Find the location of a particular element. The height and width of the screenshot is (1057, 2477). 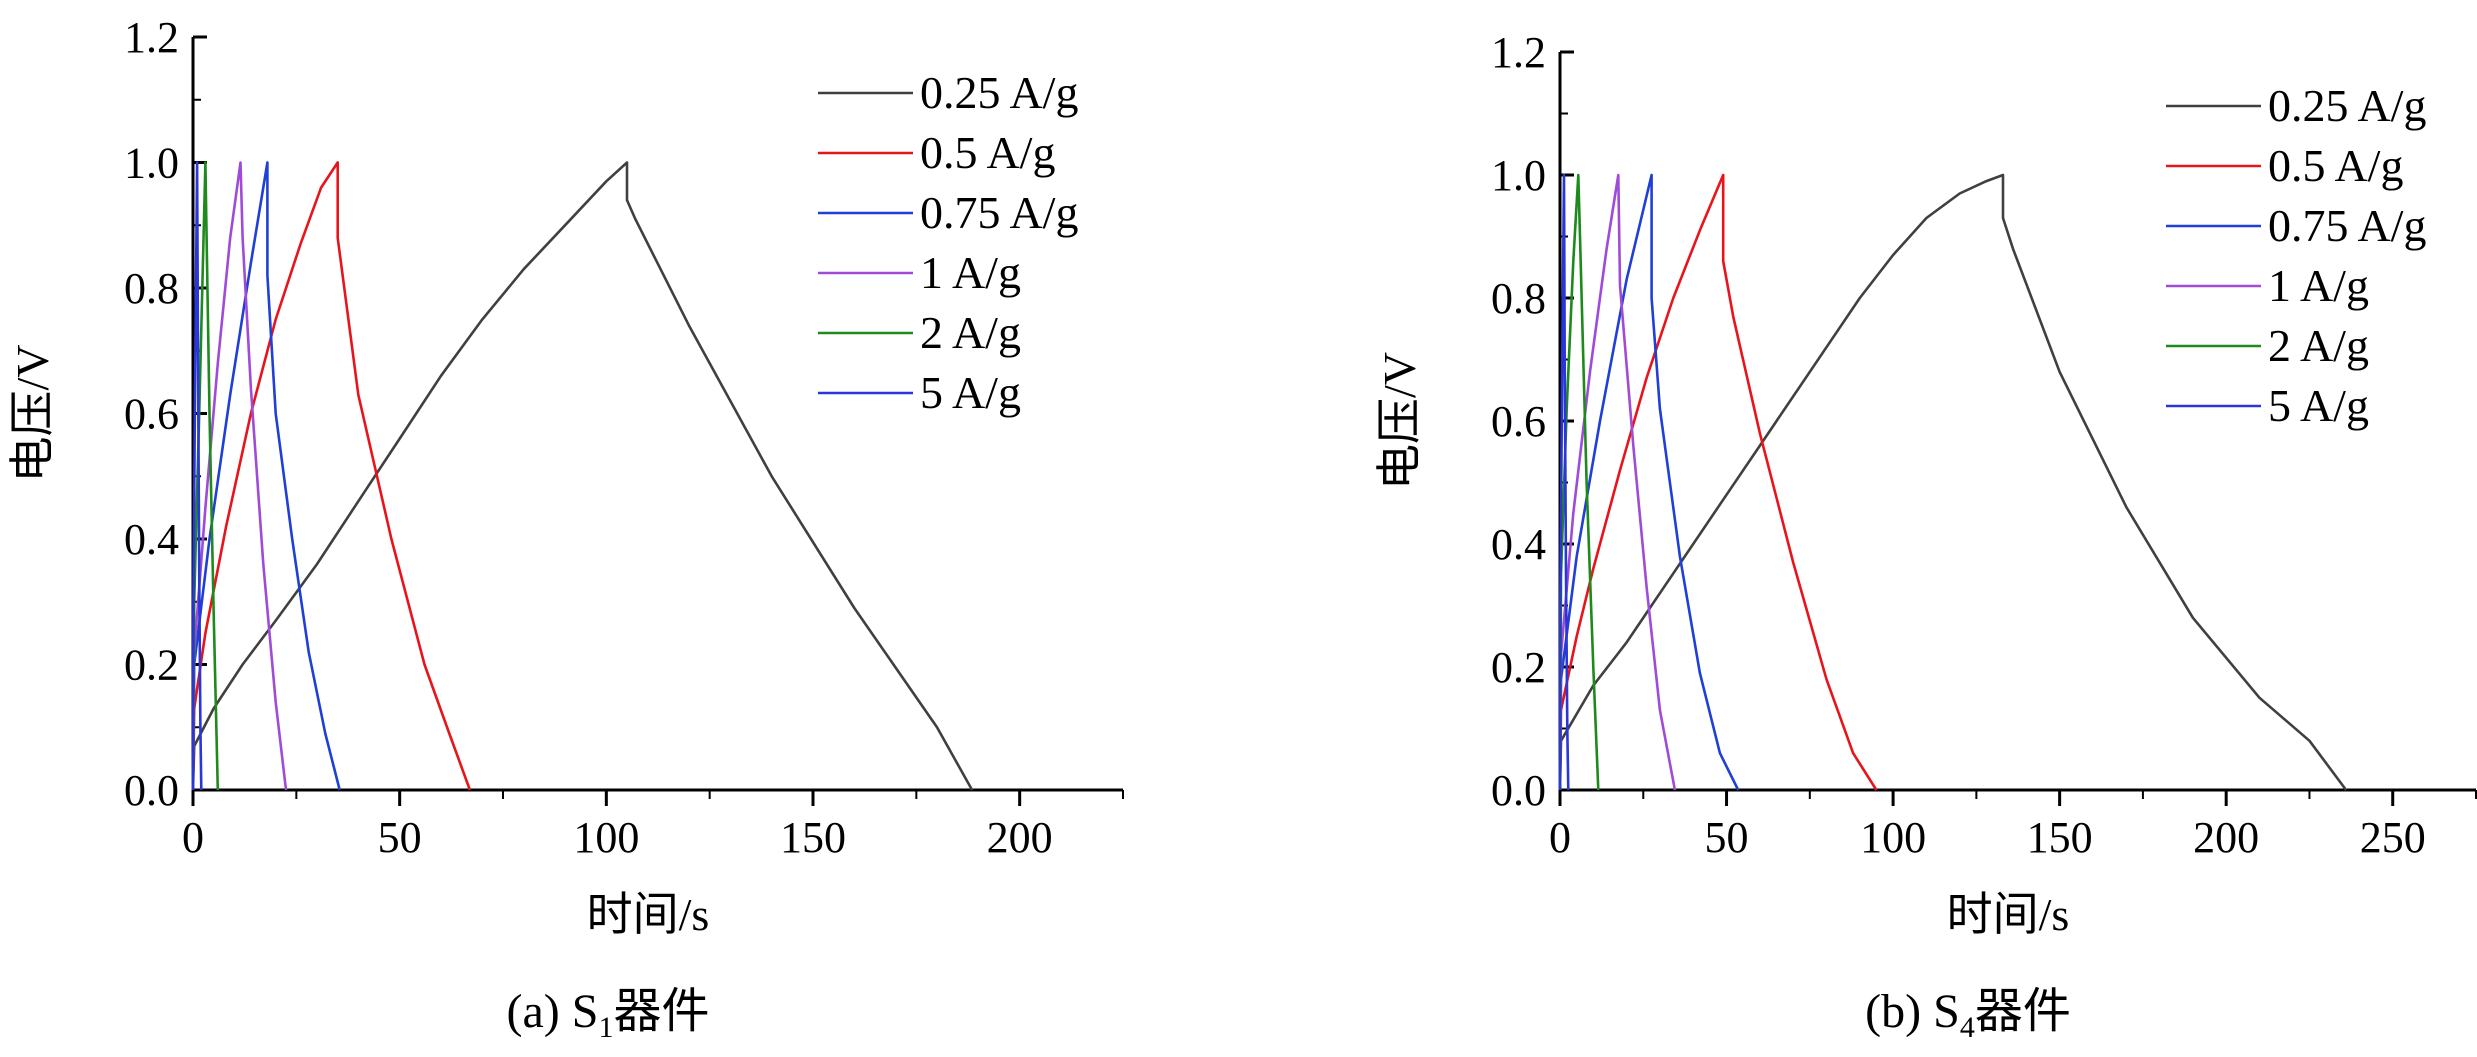

caption-subscript: 1 is located at coordinates (605, 1027).